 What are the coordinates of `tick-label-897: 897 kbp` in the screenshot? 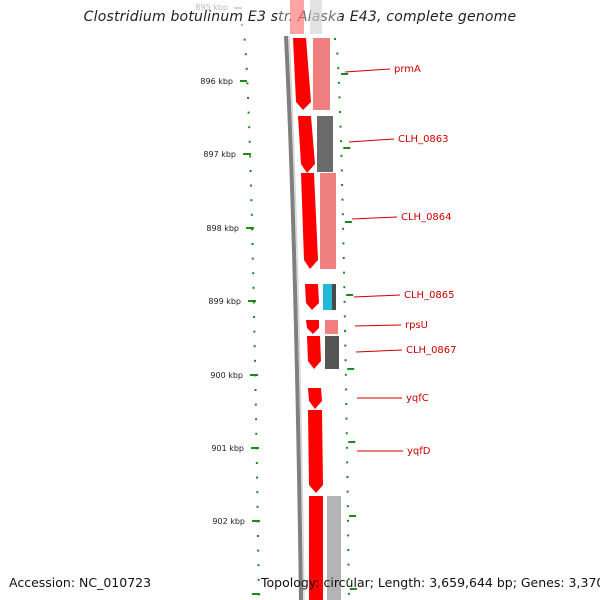 It's located at (219, 154).